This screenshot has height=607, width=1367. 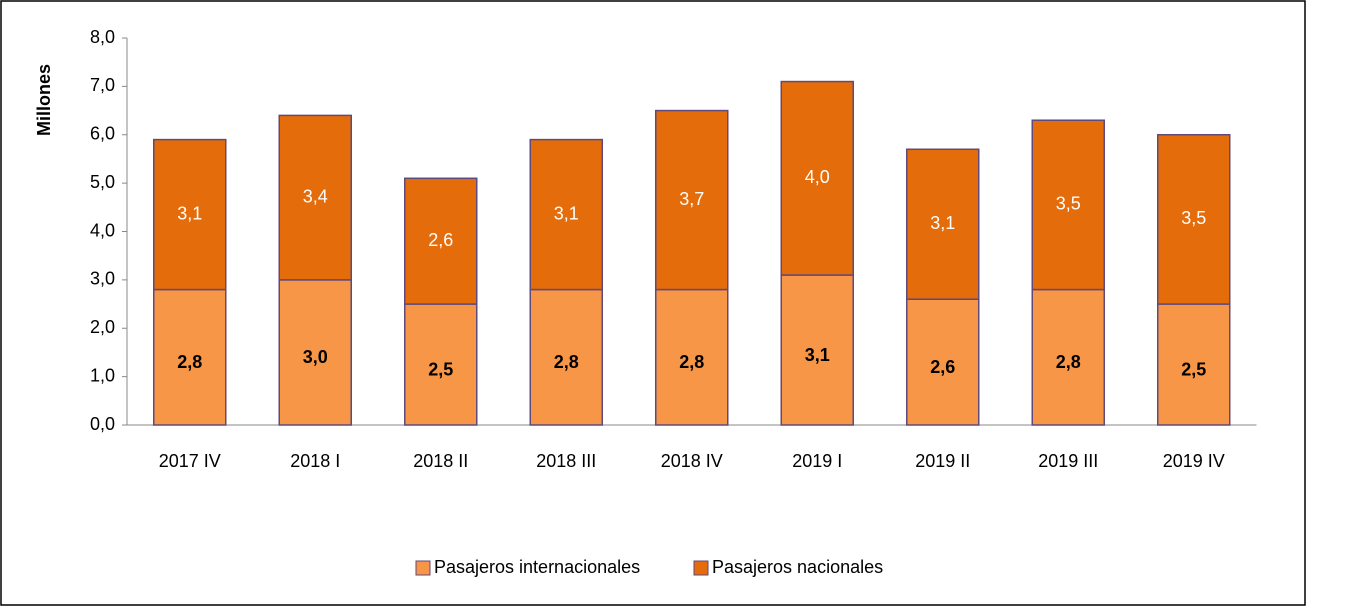 I want to click on x-tick-label: 2019 III, so click(x=1068, y=461).